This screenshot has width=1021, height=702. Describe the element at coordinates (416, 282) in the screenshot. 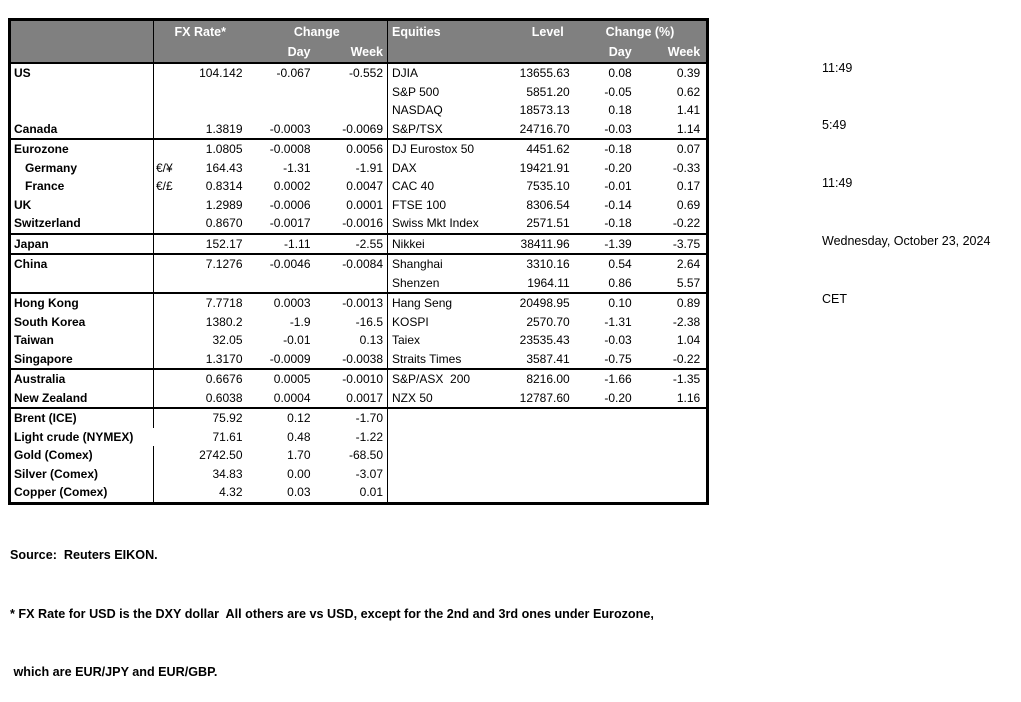

I see `eq-label-cell: Shenzen` at that location.